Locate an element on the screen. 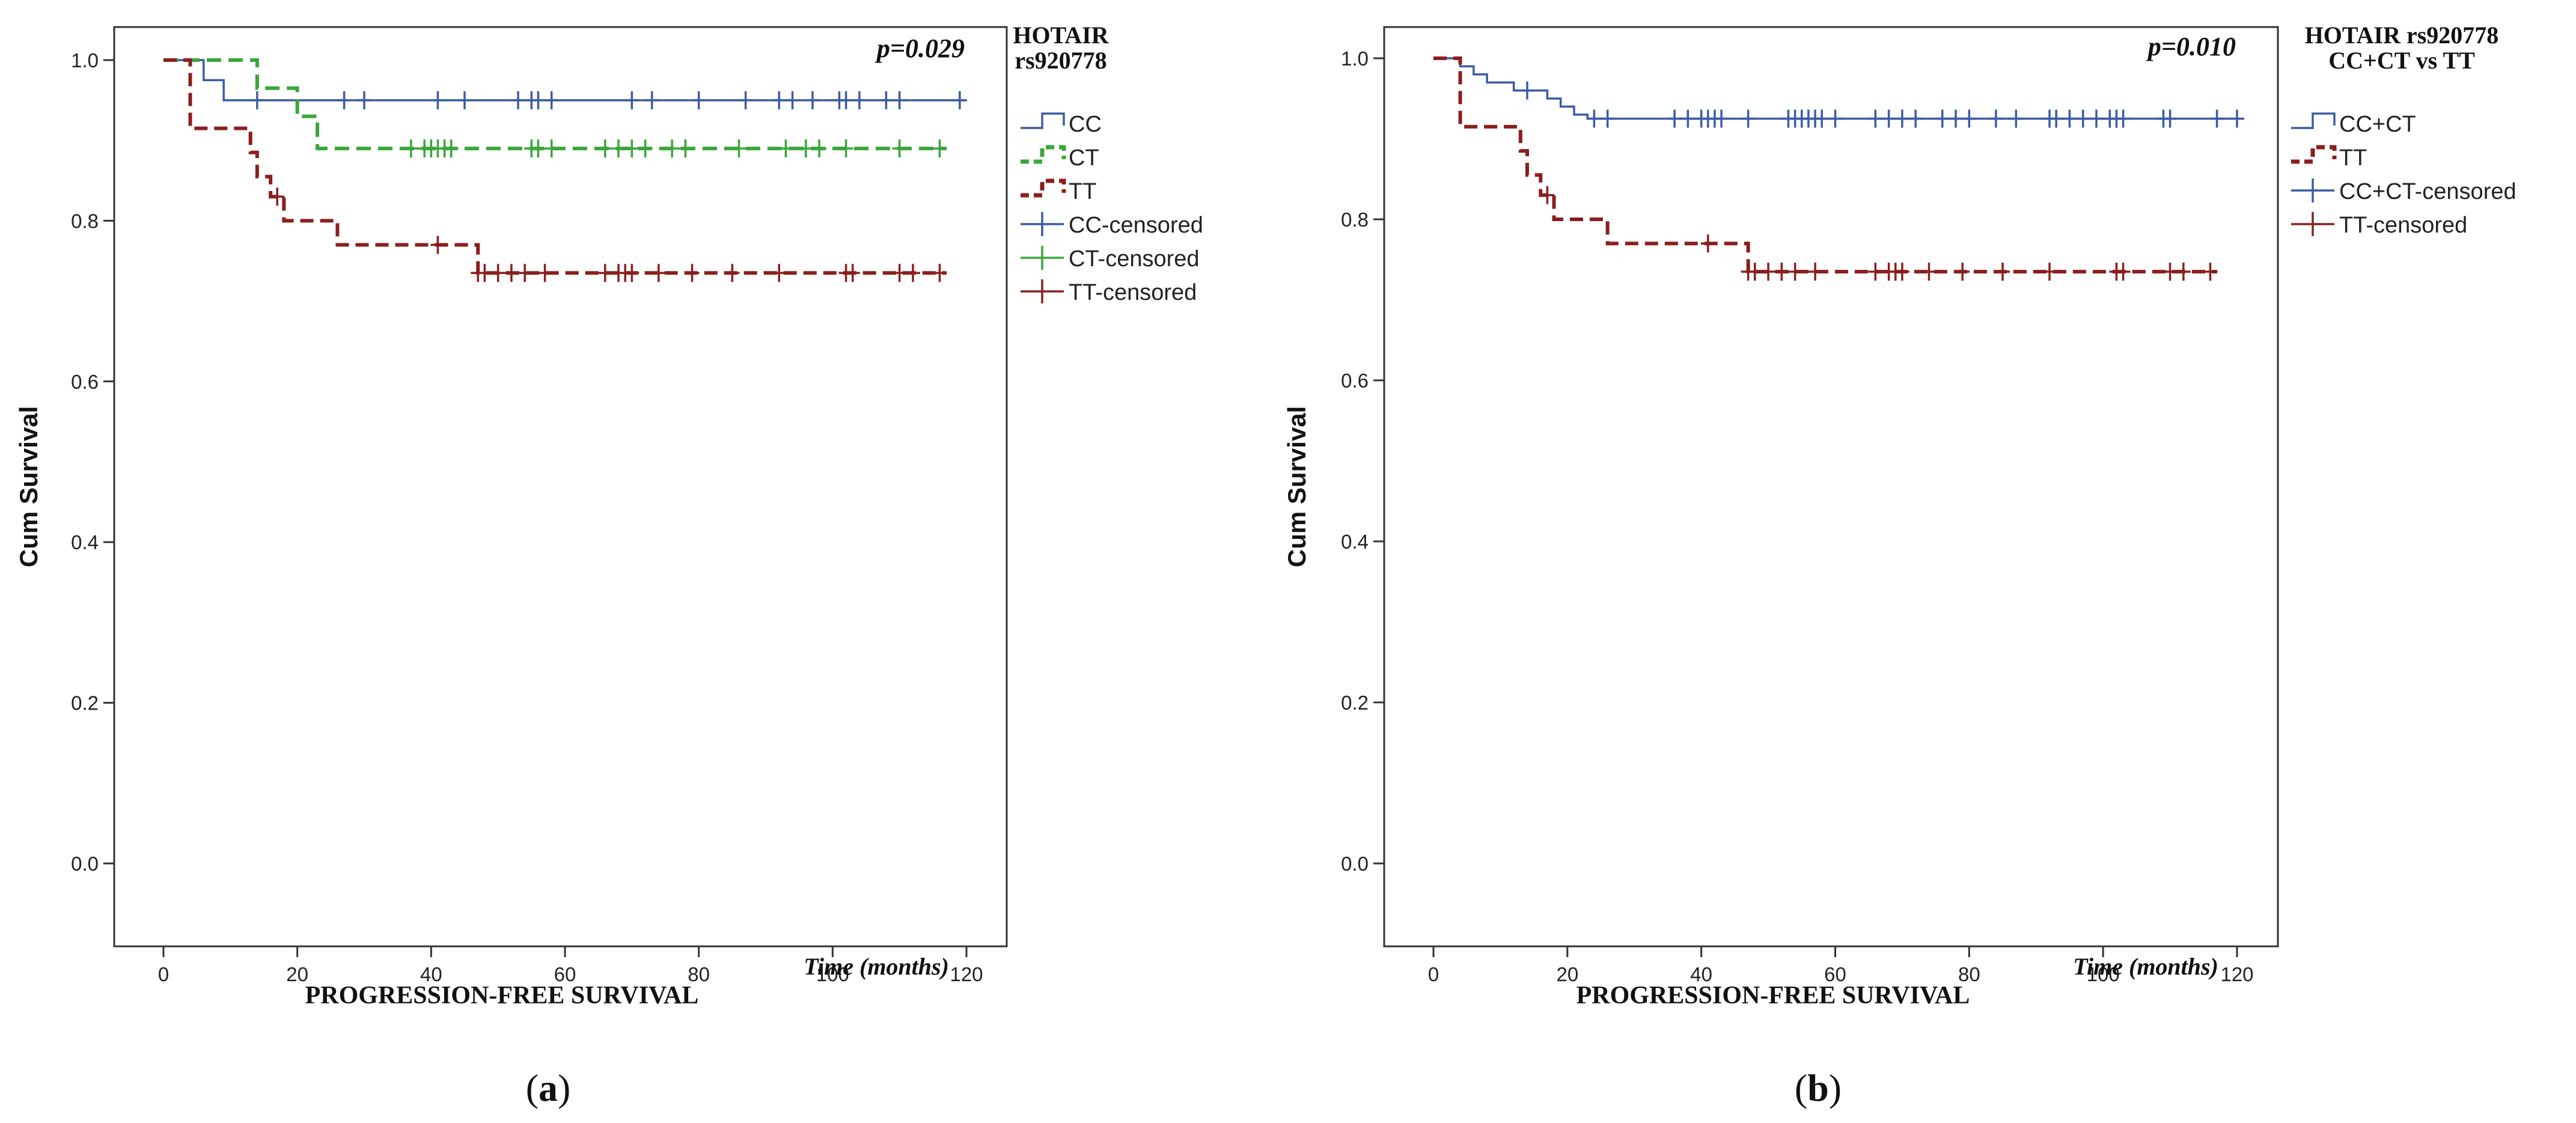 The width and height of the screenshot is (2576, 1123). p-value: p=0.010 is located at coordinates (2191, 47).